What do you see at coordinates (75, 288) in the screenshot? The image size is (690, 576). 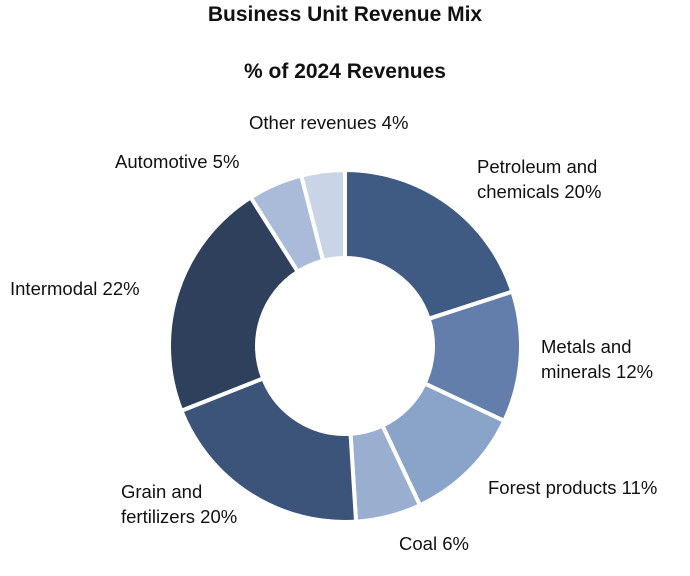 I see `label-intermodal: Intermodal 22%` at bounding box center [75, 288].